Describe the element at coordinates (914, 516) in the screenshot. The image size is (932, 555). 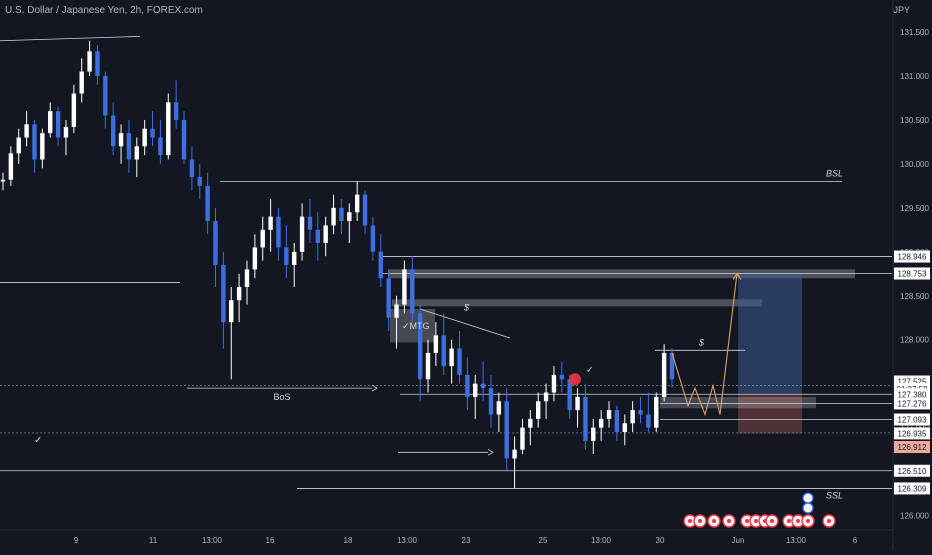
I see `y-tick-label: 126.000` at that location.